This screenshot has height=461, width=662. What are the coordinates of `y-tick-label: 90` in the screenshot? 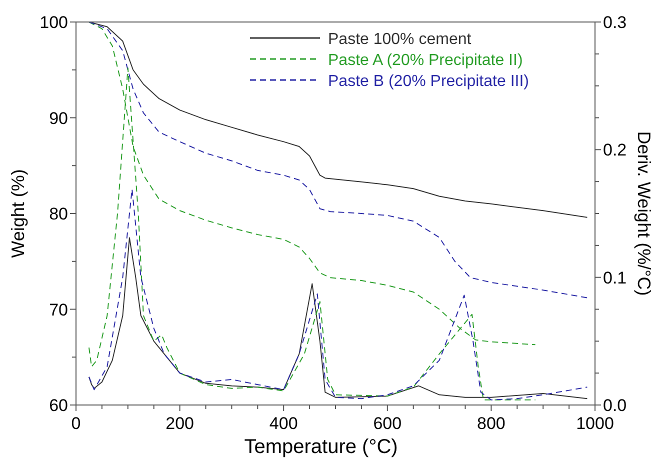 It's located at (58, 118).